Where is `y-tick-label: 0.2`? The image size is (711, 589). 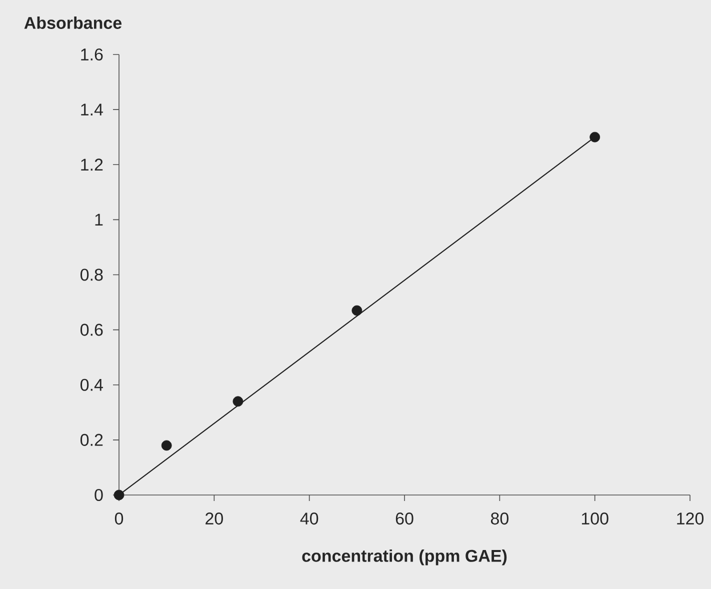
y-tick-label: 0.2 is located at coordinates (91, 440).